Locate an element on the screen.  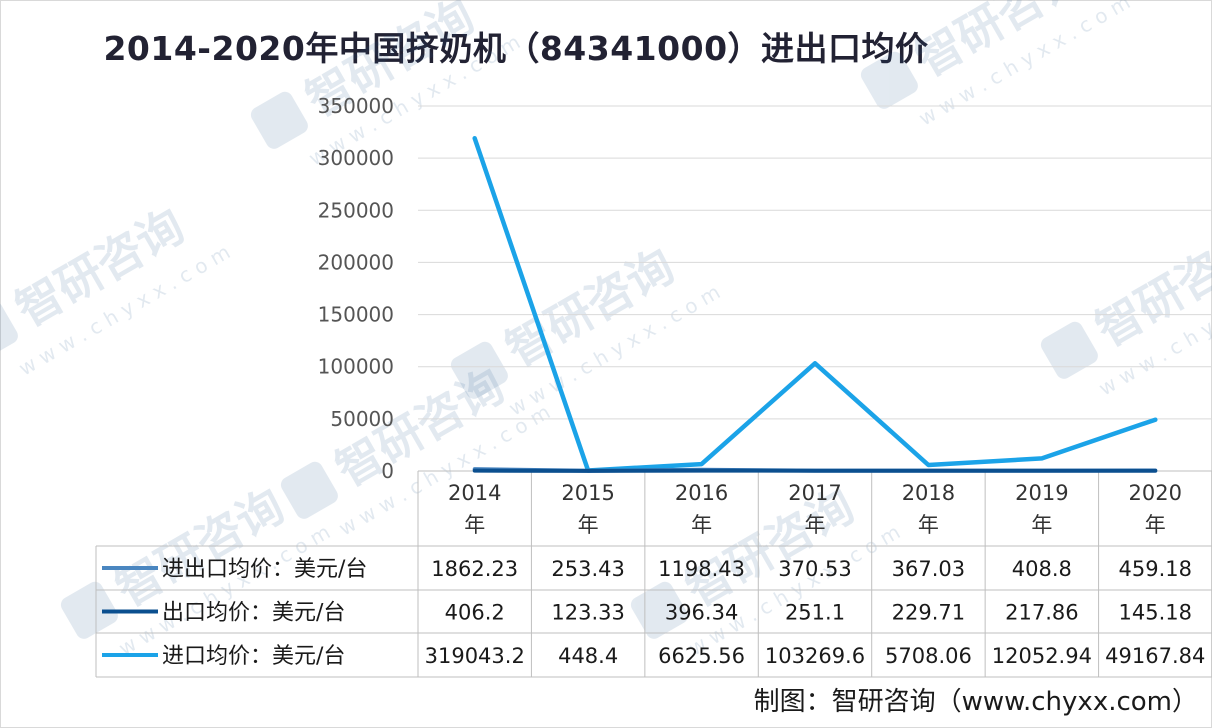
x-tick-label: 2015 is located at coordinates (587, 493).